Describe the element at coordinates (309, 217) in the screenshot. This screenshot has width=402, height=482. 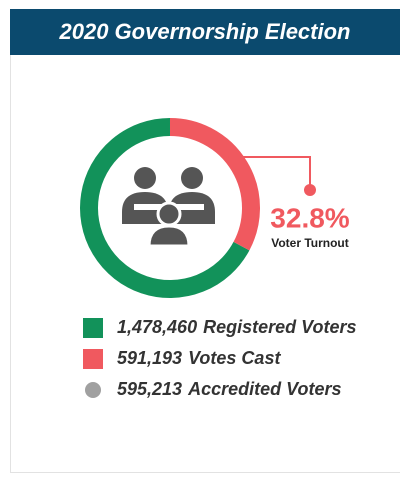
I see `turnout-value: 32.8%` at that location.